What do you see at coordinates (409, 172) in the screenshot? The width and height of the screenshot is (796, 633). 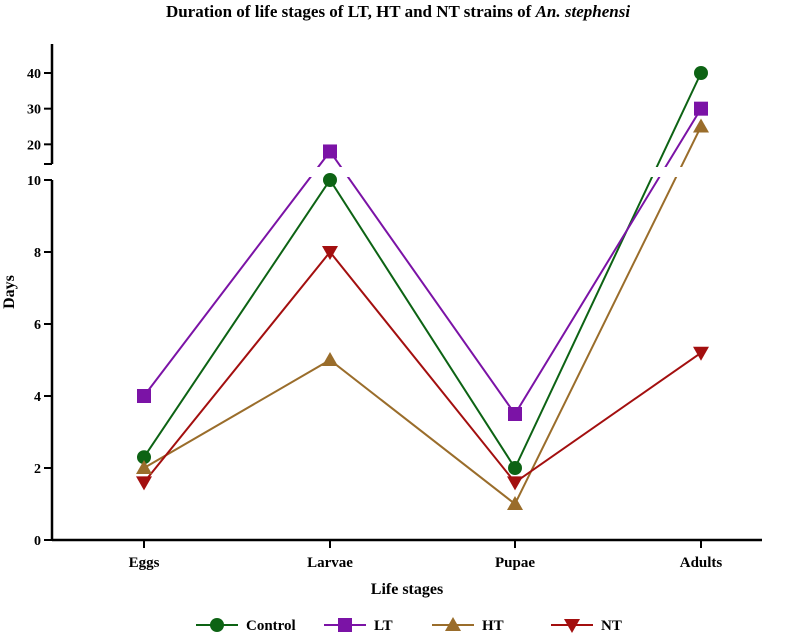 I see `axis-break-gap` at bounding box center [409, 172].